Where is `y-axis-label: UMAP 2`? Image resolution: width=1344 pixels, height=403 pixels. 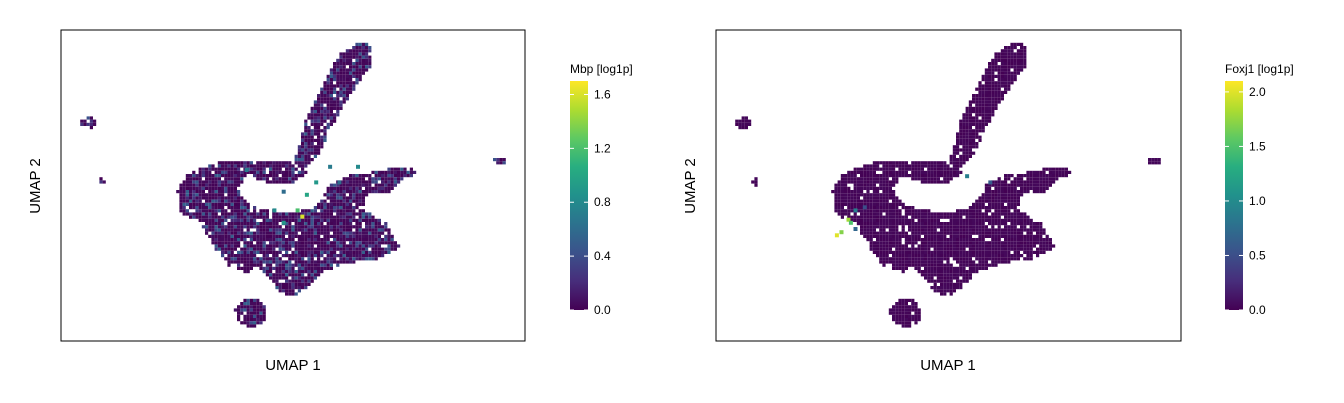 y-axis-label: UMAP 2 is located at coordinates (690, 186).